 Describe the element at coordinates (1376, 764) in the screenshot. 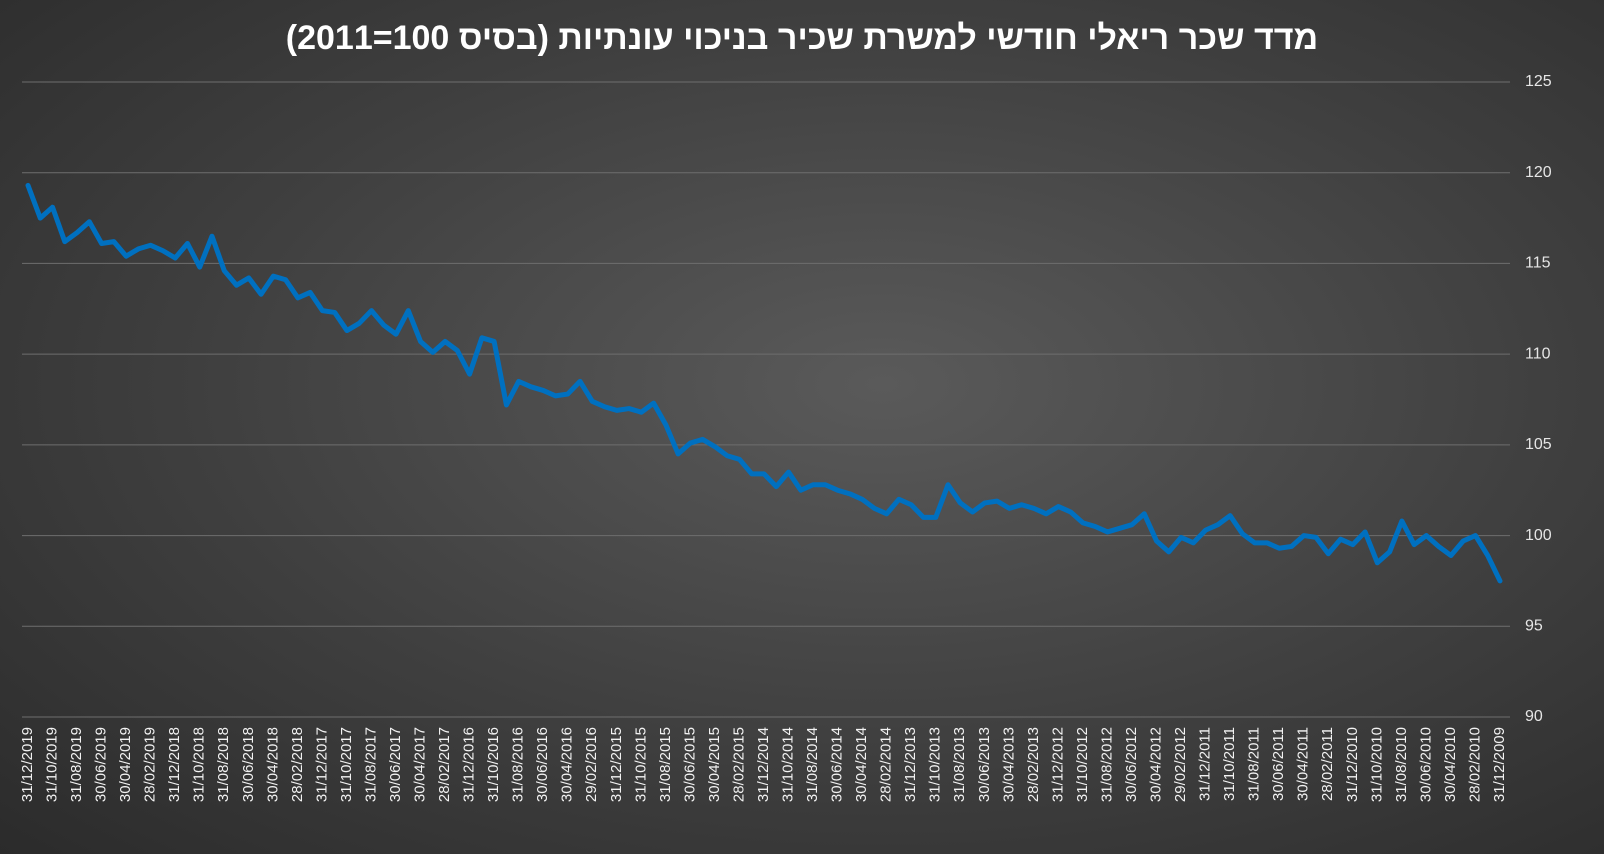

I see `x-tick-label: 31/10/2010` at that location.